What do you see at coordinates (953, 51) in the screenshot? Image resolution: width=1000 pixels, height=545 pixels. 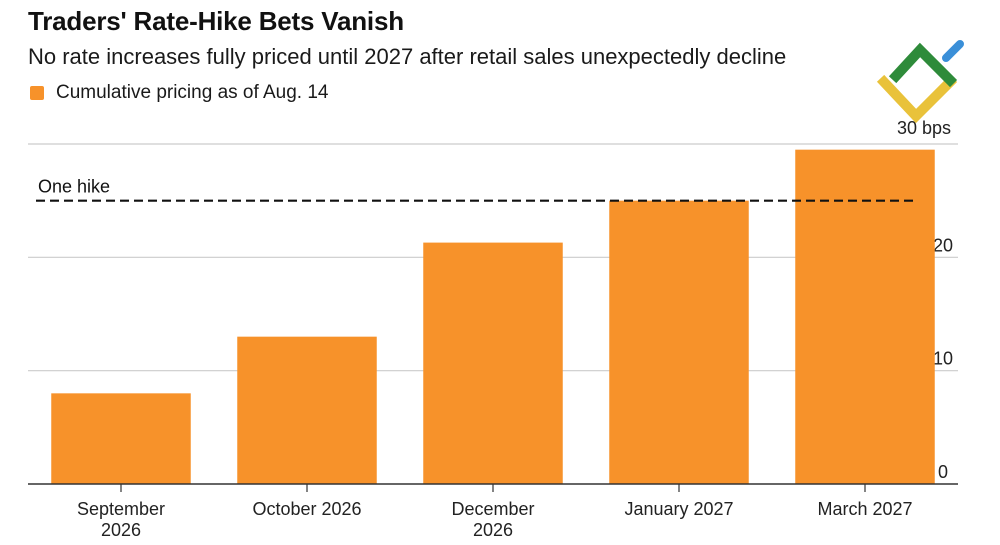 I see `logo-blue-stroke` at bounding box center [953, 51].